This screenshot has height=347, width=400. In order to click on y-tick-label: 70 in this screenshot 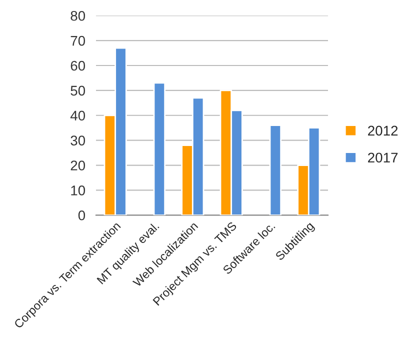, I will do `click(78, 41)`.